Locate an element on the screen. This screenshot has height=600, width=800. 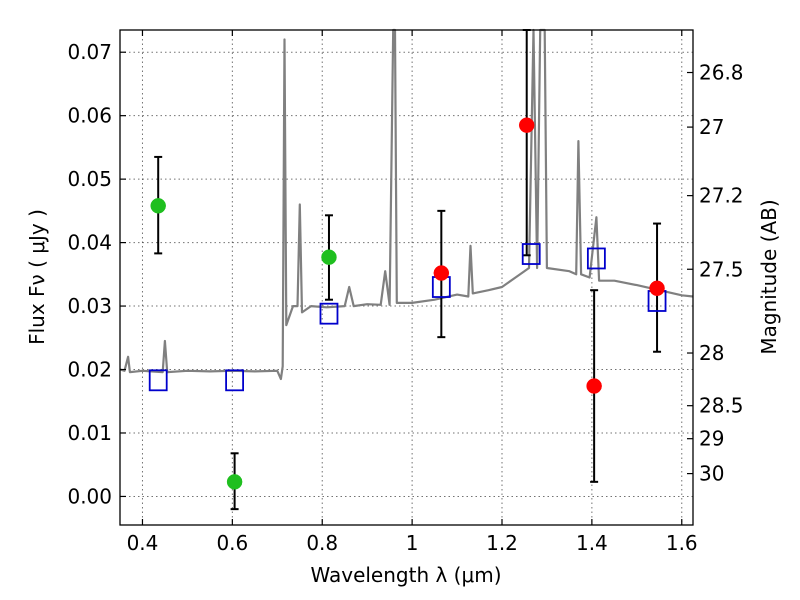
y-tick-label: 0.01 is located at coordinates (89, 433).